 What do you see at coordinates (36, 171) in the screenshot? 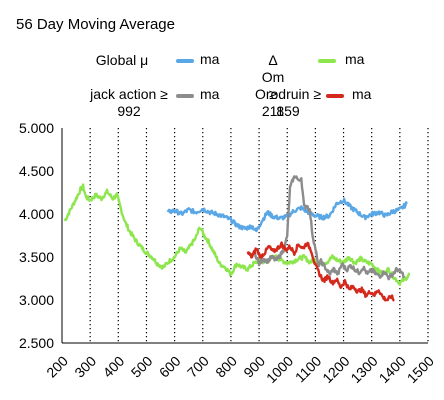
I see `y-tick-label: 4.500` at bounding box center [36, 171].